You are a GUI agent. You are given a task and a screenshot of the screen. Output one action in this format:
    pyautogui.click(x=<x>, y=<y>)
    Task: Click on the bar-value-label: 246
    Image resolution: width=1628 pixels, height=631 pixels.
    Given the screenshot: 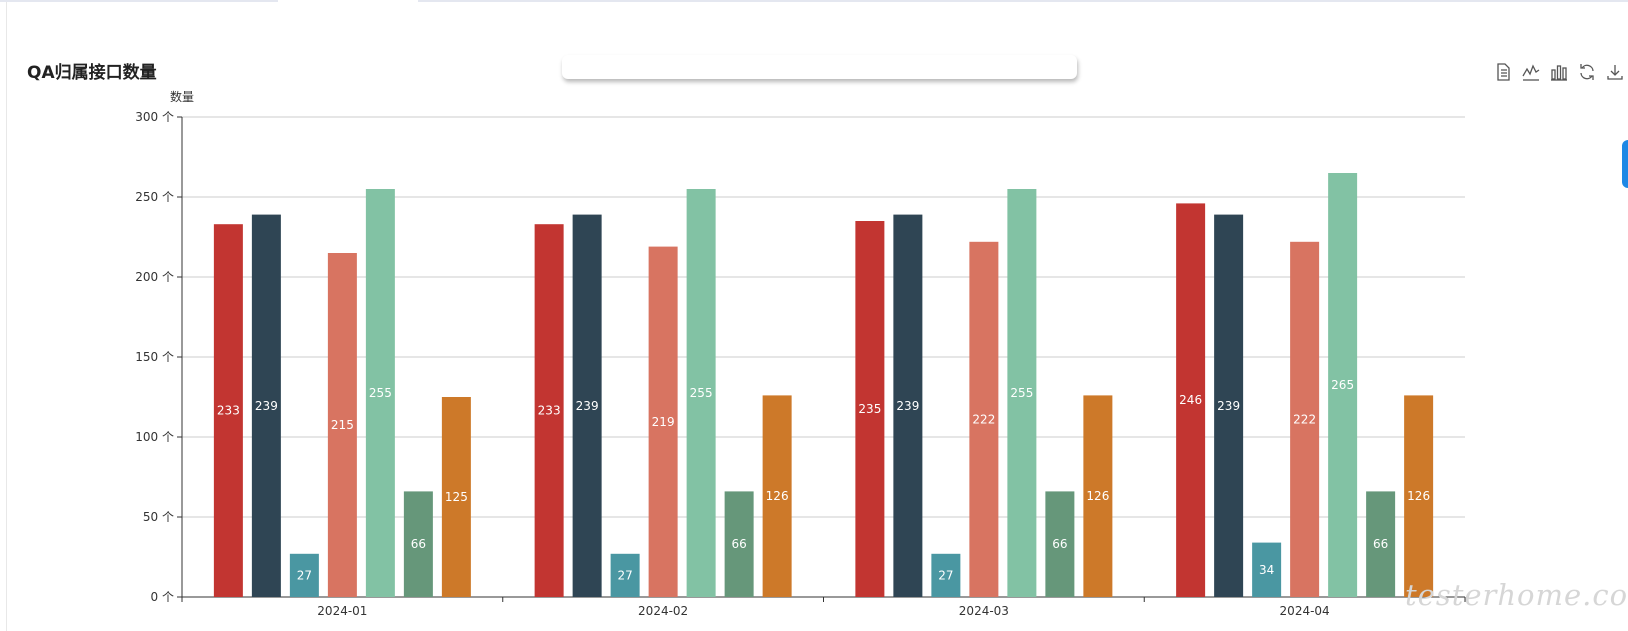 What is the action you would take?
    pyautogui.click(x=1190, y=400)
    